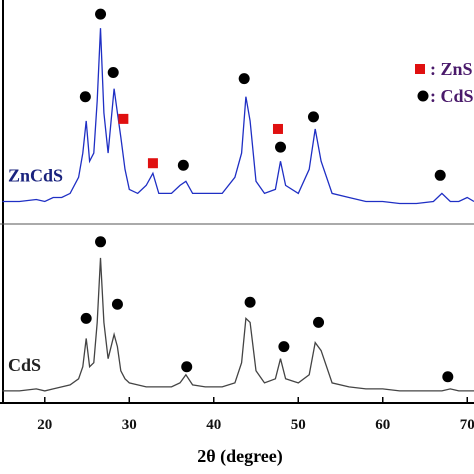  Describe the element at coordinates (467, 425) in the screenshot. I see `x-tick-label: 70` at that location.